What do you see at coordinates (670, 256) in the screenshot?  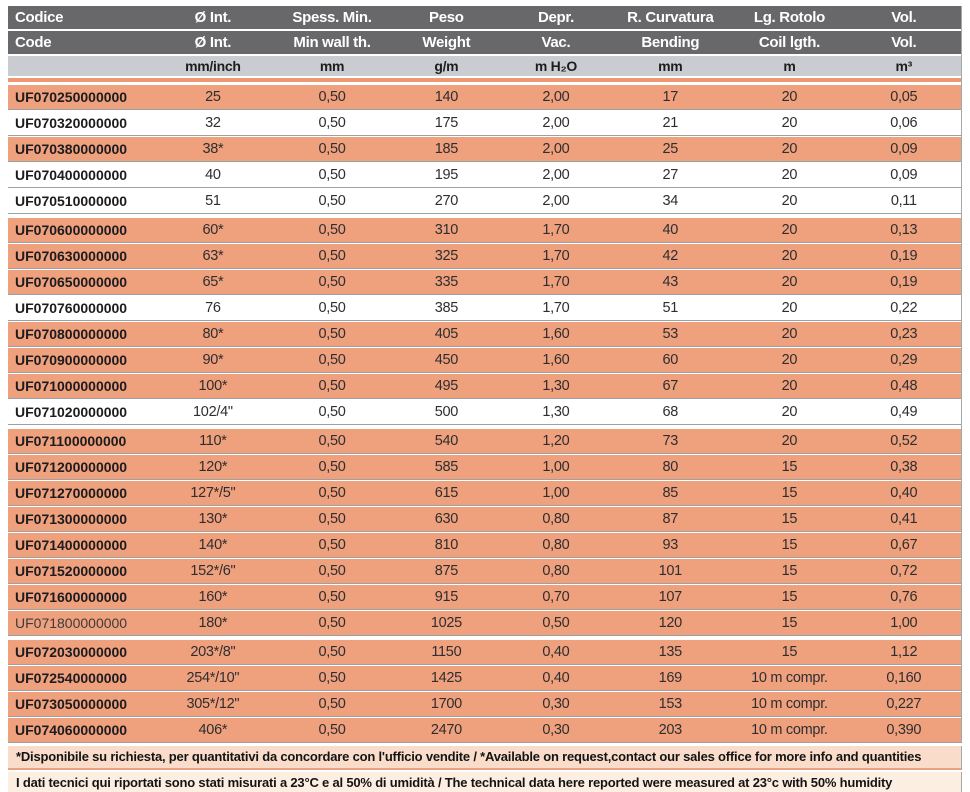 I see `cell-bending: 42` at bounding box center [670, 256].